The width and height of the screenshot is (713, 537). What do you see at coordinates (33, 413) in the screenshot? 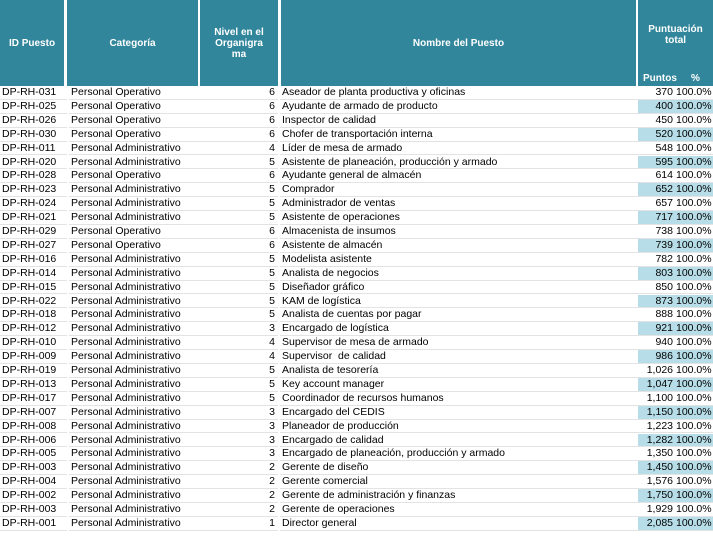
I see `table-cell: DP-RH-007` at bounding box center [33, 413].